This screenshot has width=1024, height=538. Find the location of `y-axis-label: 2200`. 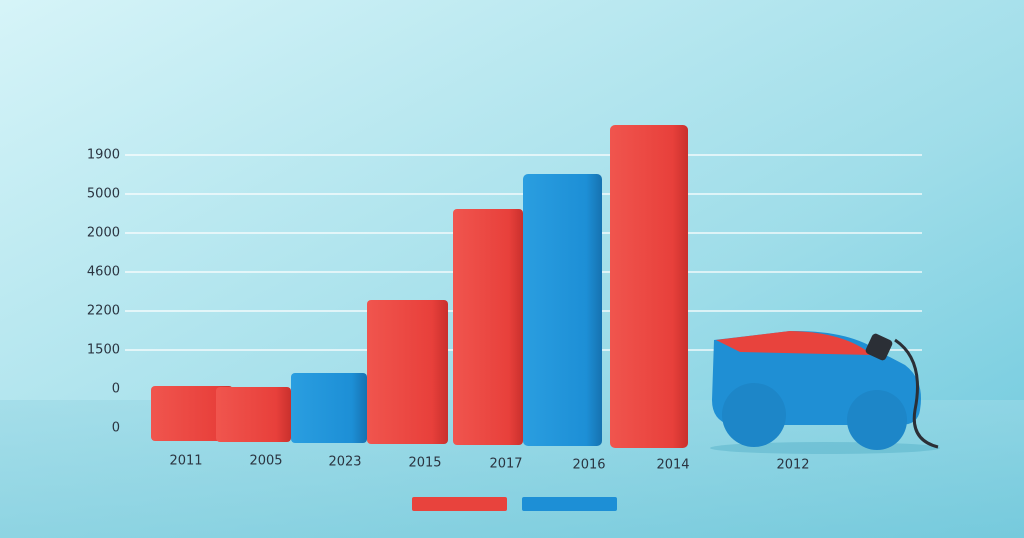

y-axis-label: 2200 is located at coordinates (103, 311).